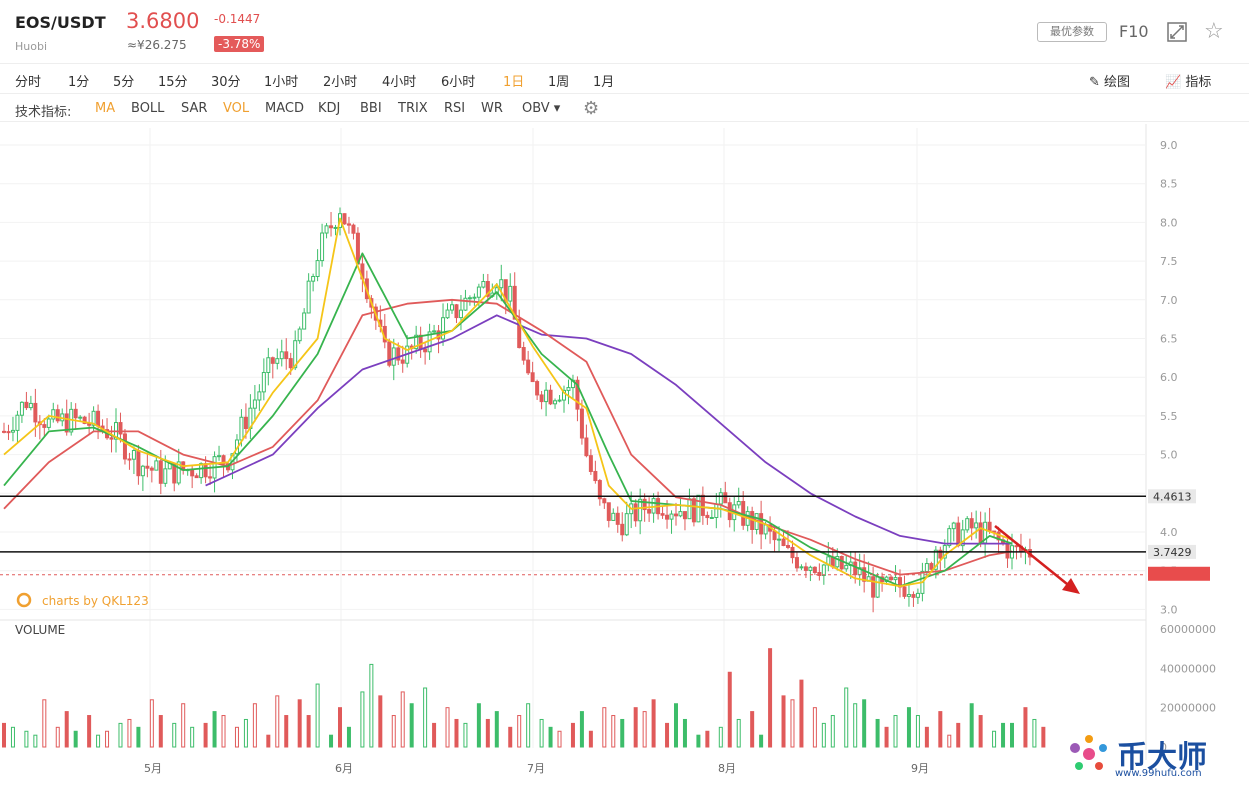 The image size is (1249, 788). What do you see at coordinates (284, 108) in the screenshot?
I see `tech-macd: MACD` at bounding box center [284, 108].